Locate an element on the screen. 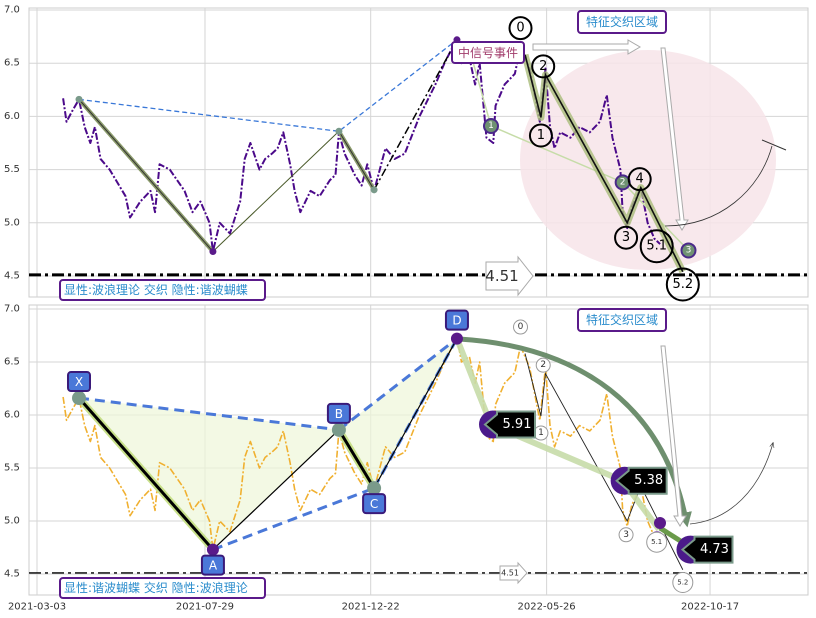  legend-text: 显性:波浪理论 交织 隐性:谐波蝴蝶 is located at coordinates (156, 289).